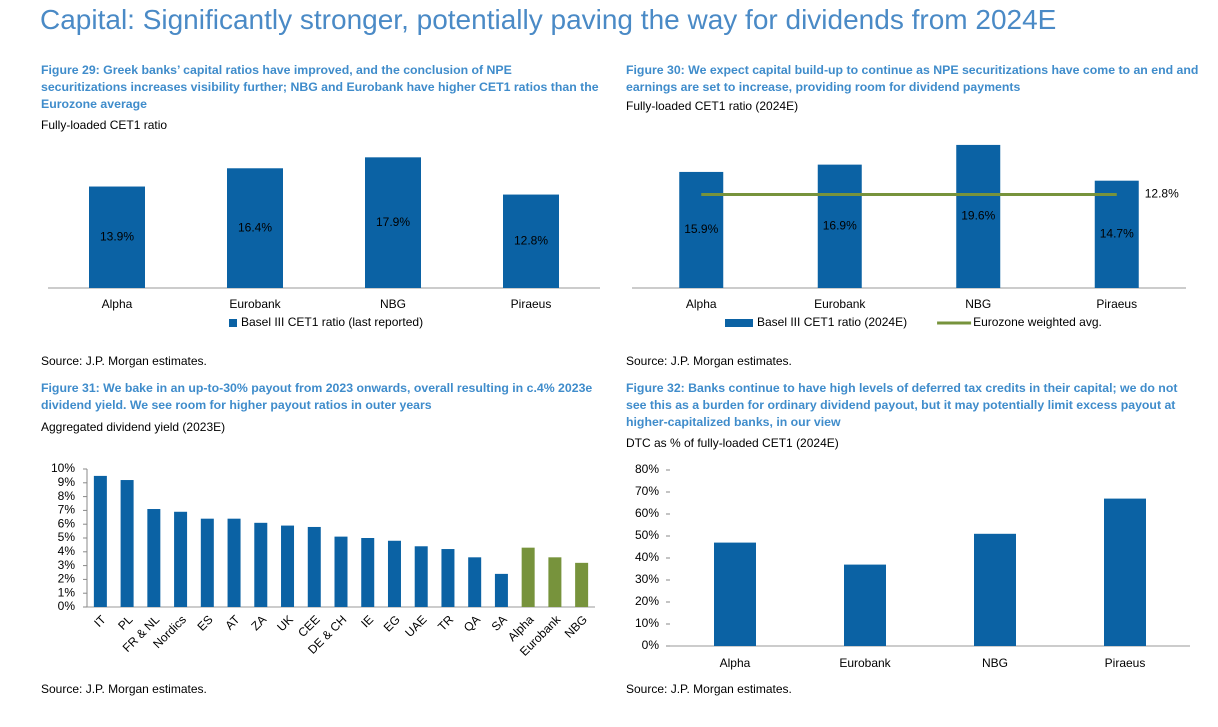 The height and width of the screenshot is (727, 1218). Describe the element at coordinates (732, 443) in the screenshot. I see `figure-subtitle: DTC as % of fully-loaded CET1 (2024E)` at that location.